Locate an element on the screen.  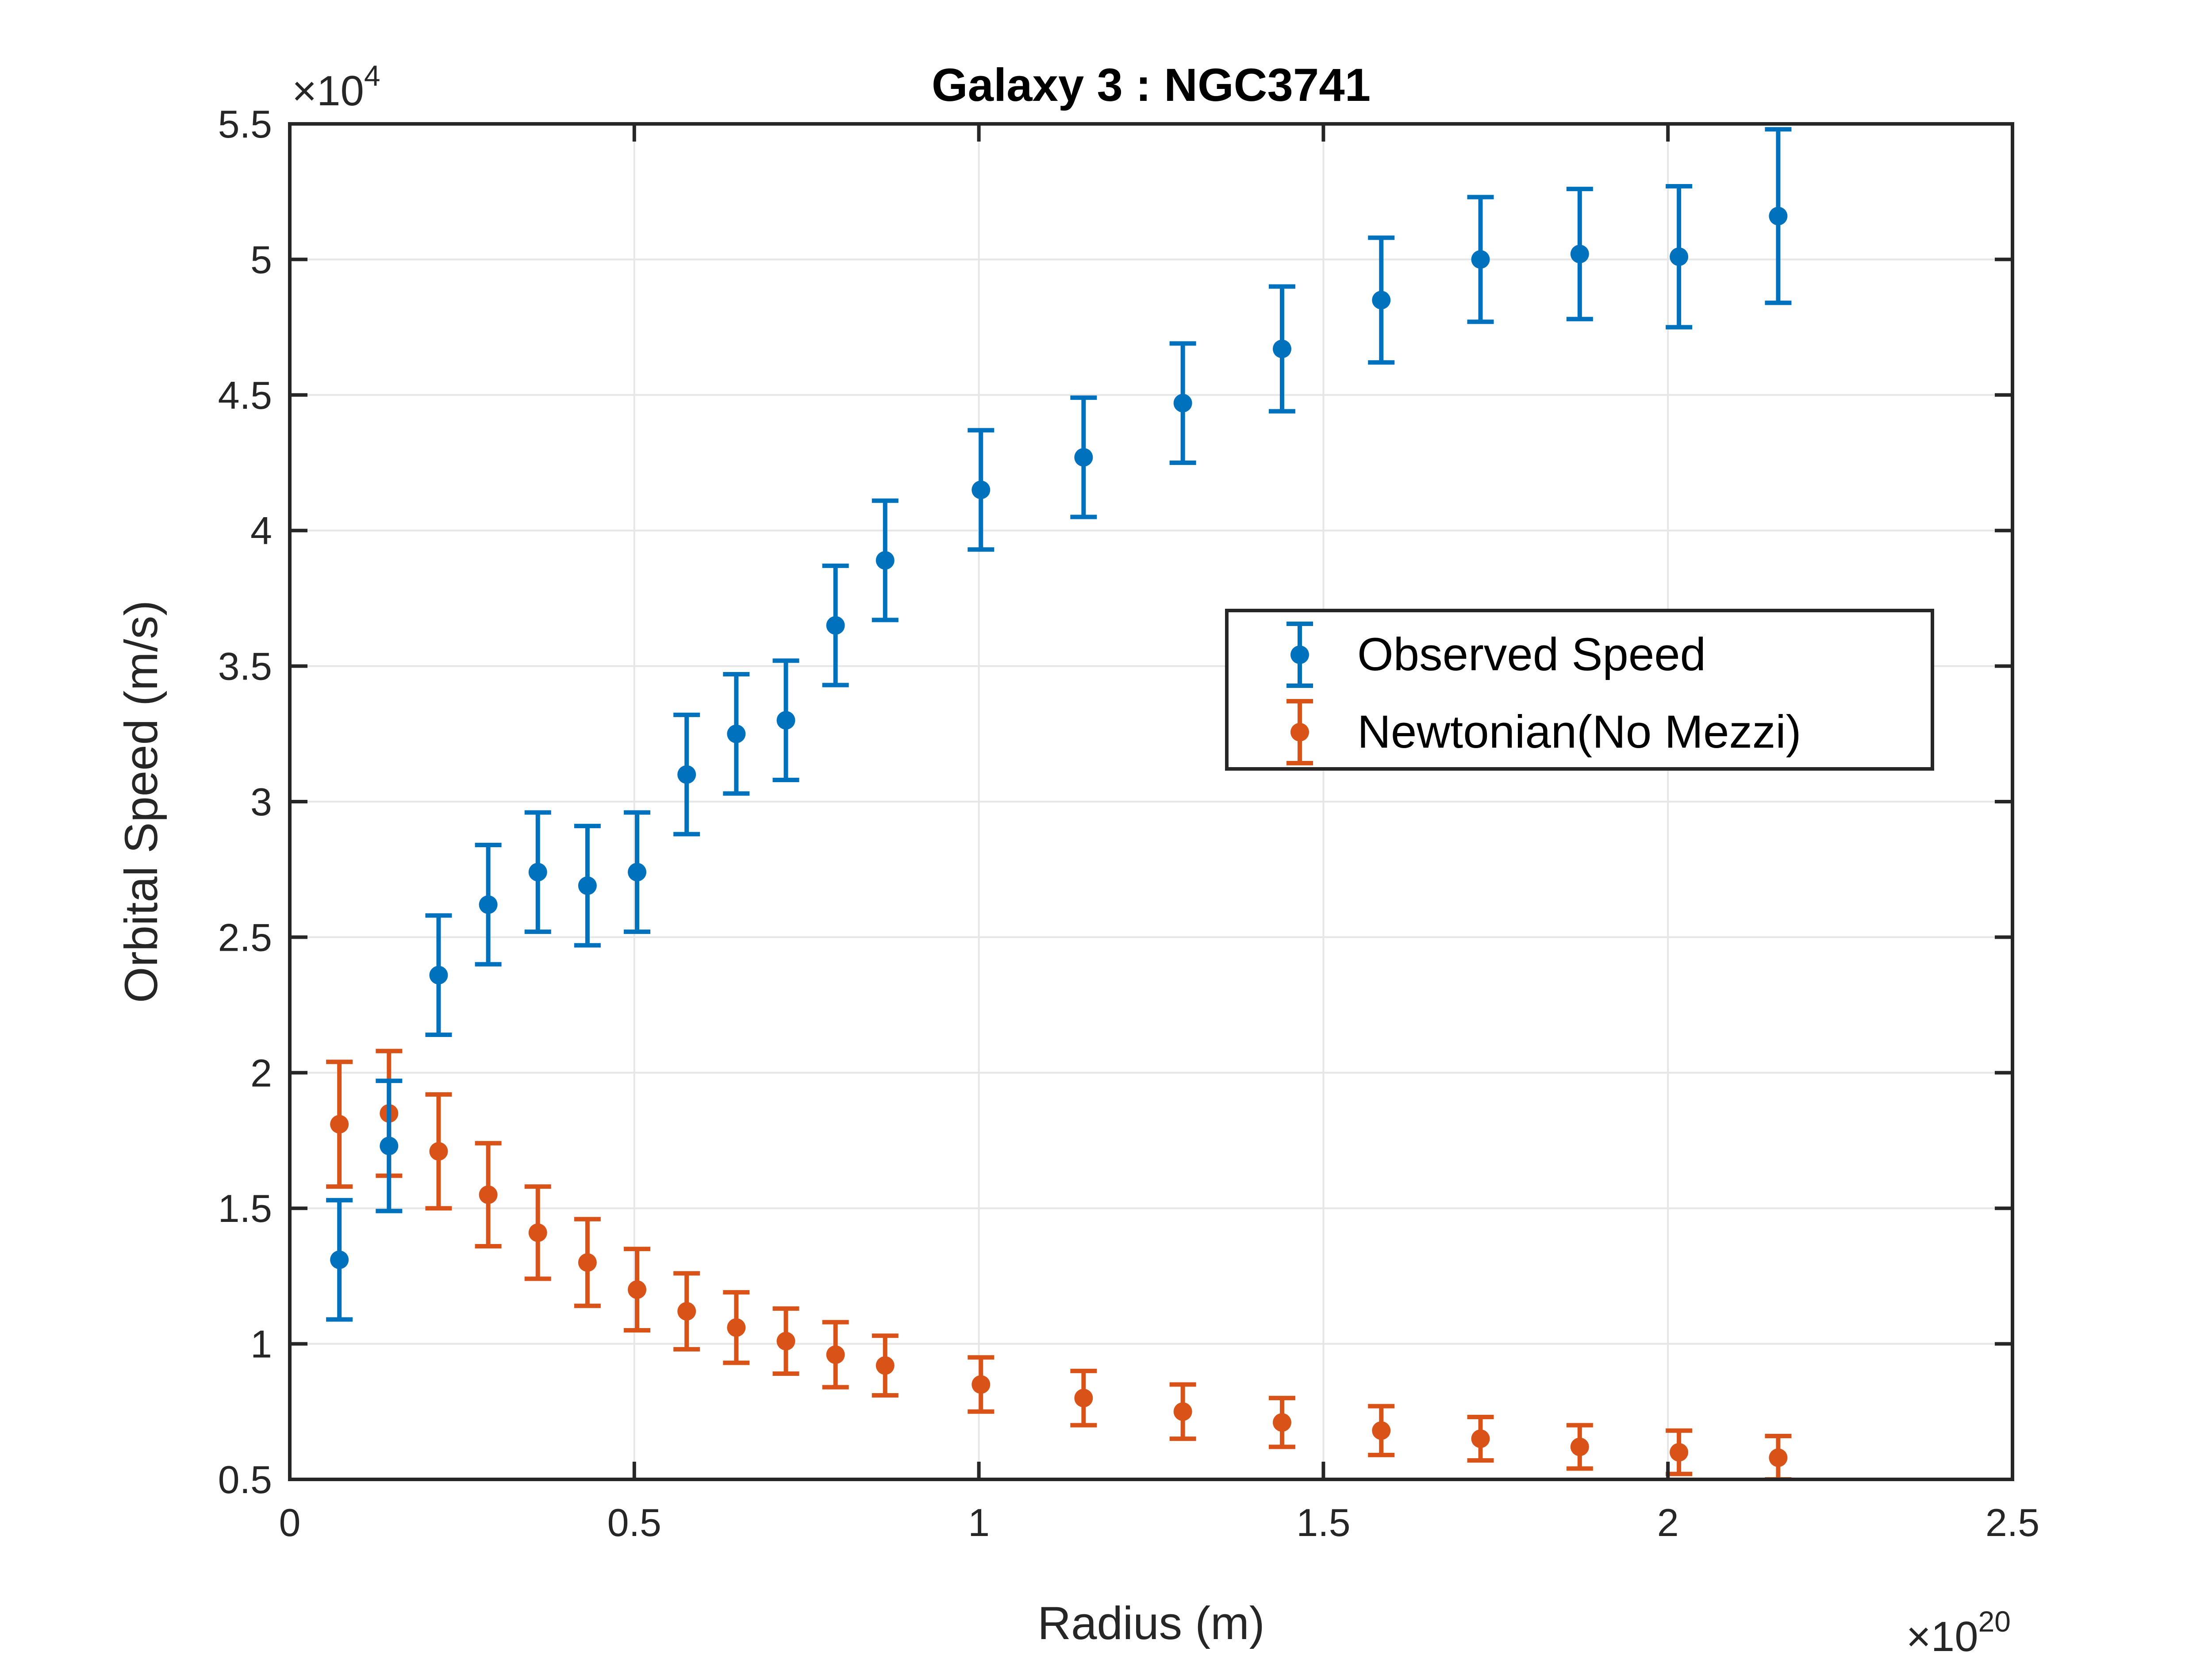
x-tick-label: 2.5 is located at coordinates (2012, 1522).